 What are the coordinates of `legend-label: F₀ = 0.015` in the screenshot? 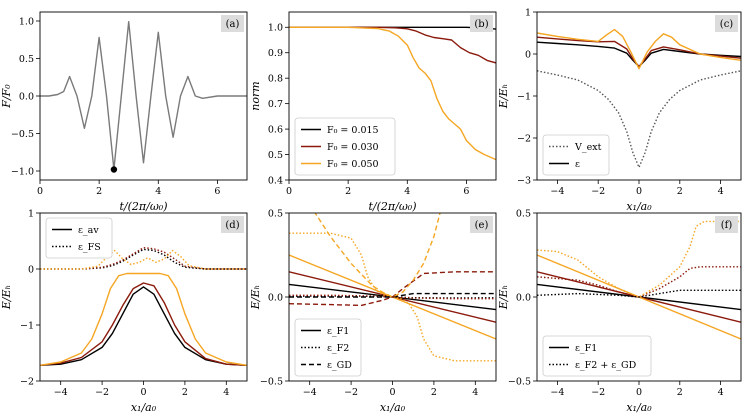 It's located at (353, 130).